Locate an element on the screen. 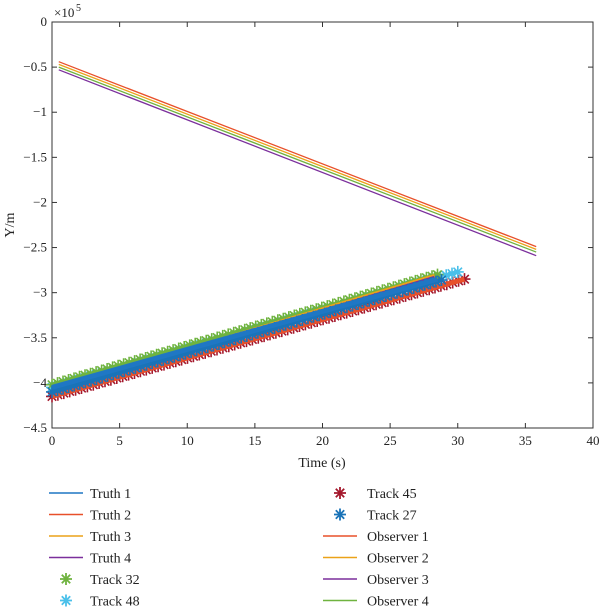 The image size is (600, 610). legend-item: Track 27 is located at coordinates (375, 516).